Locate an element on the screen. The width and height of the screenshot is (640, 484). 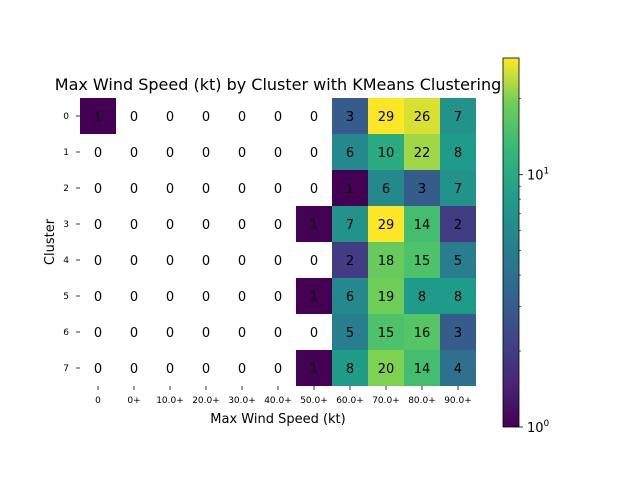
y-axis-label: Cluster is located at coordinates (50, 241).